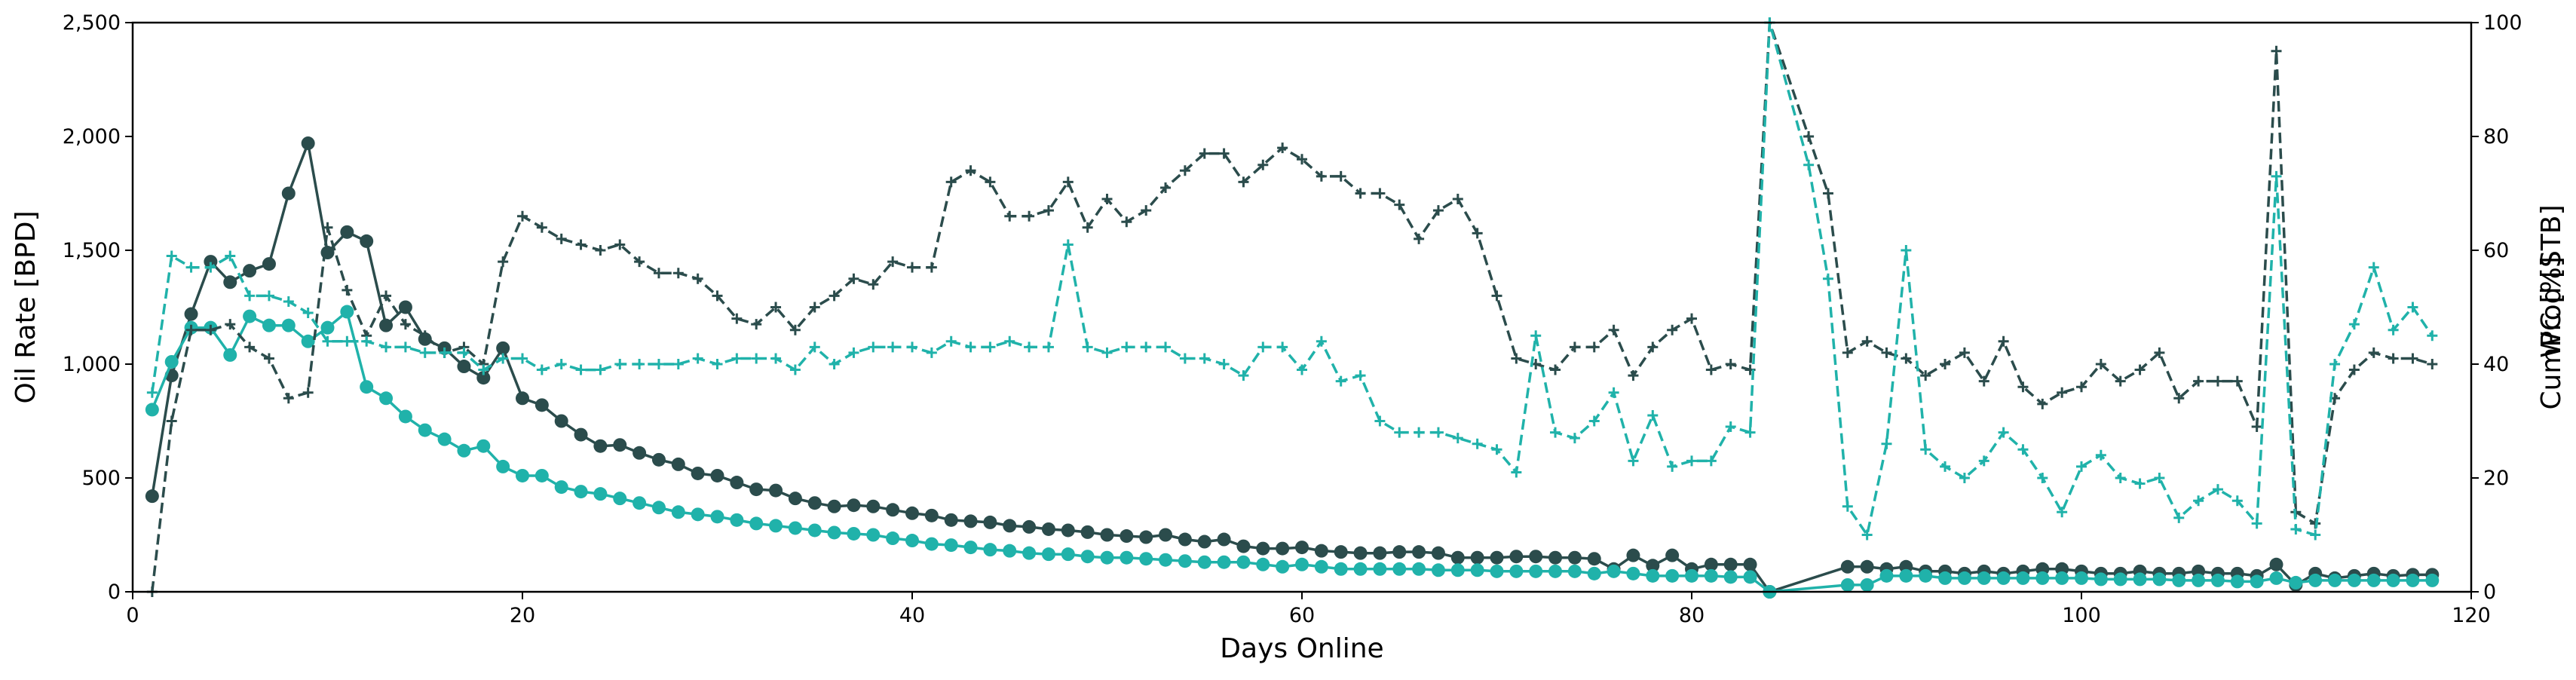  Describe the element at coordinates (2502, 23) in the screenshot. I see `y-right-tick-label: 100` at that location.